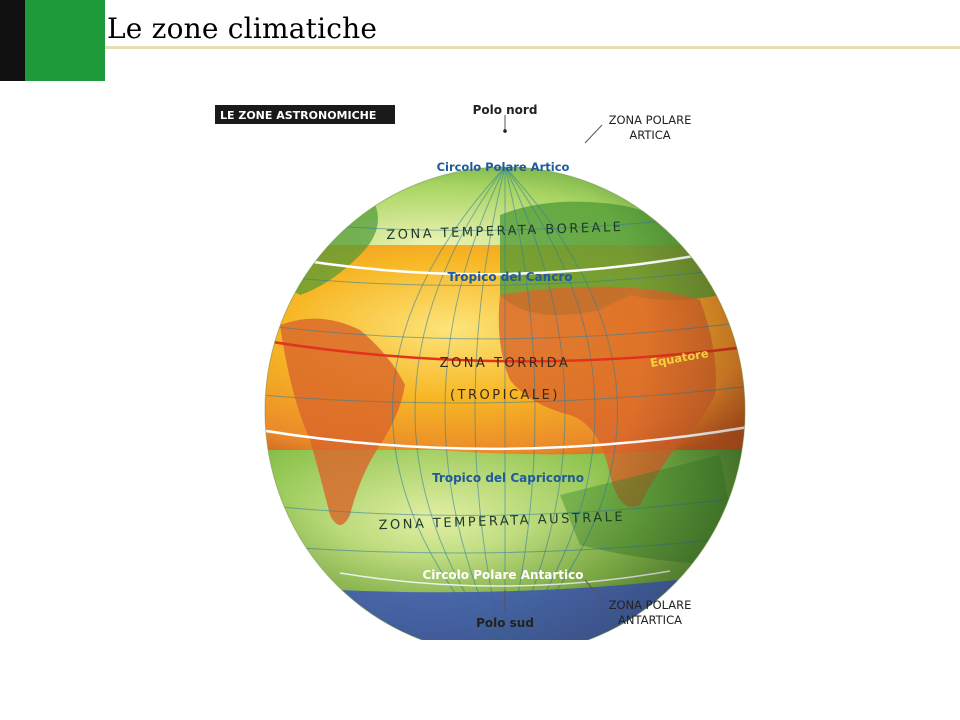 The width and height of the screenshot is (960, 720). I want to click on antarctic-zone-label-line1: ZONA POLARE, so click(650, 605).